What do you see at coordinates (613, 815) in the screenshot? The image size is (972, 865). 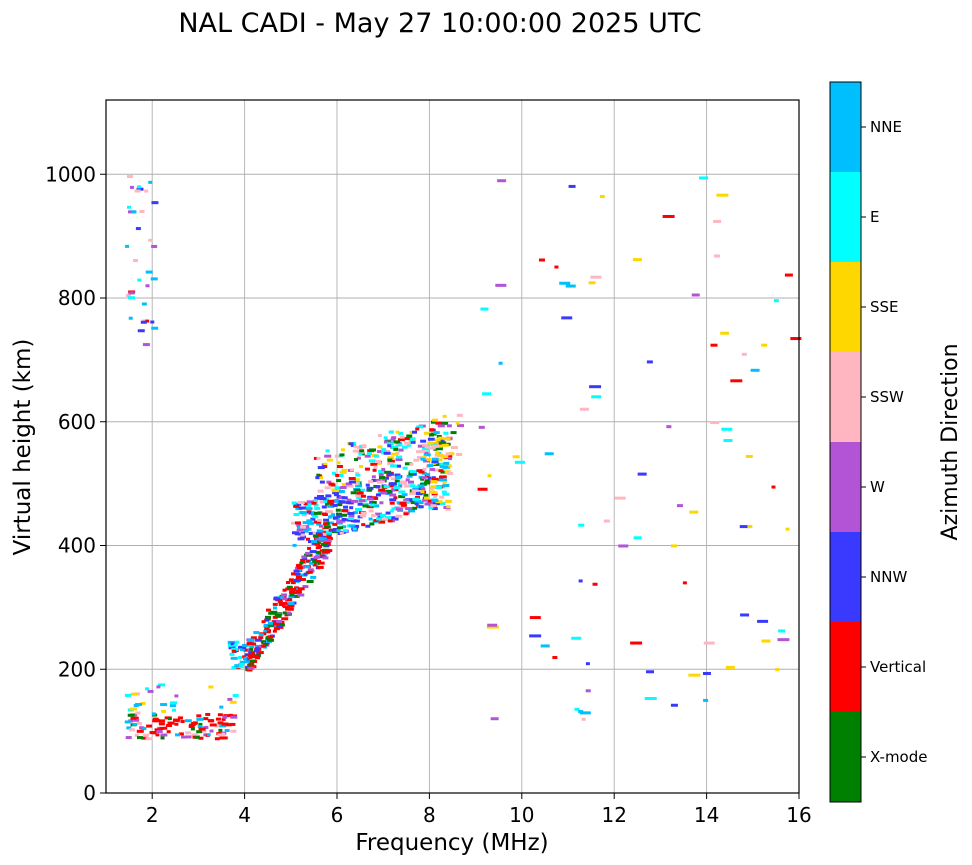 I see `x-tick-label: 12` at bounding box center [613, 815].